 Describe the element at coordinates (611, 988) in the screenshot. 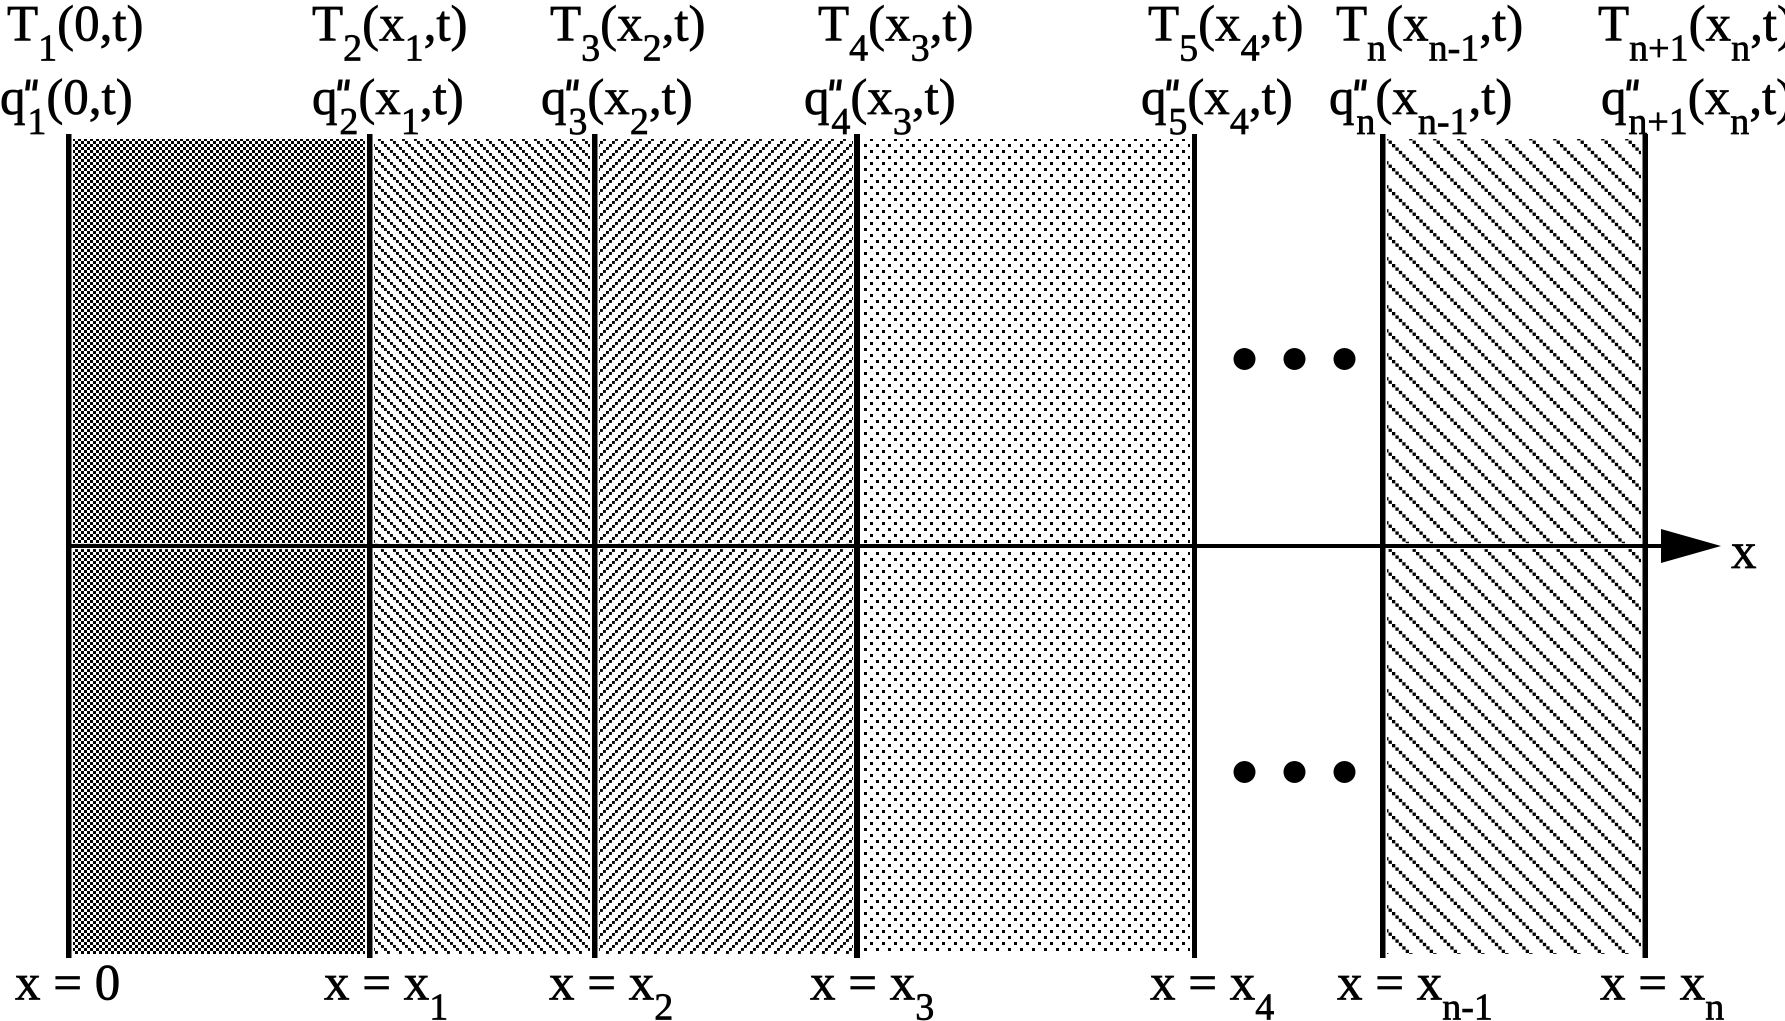

I see `svg-text: x = x2` at that location.